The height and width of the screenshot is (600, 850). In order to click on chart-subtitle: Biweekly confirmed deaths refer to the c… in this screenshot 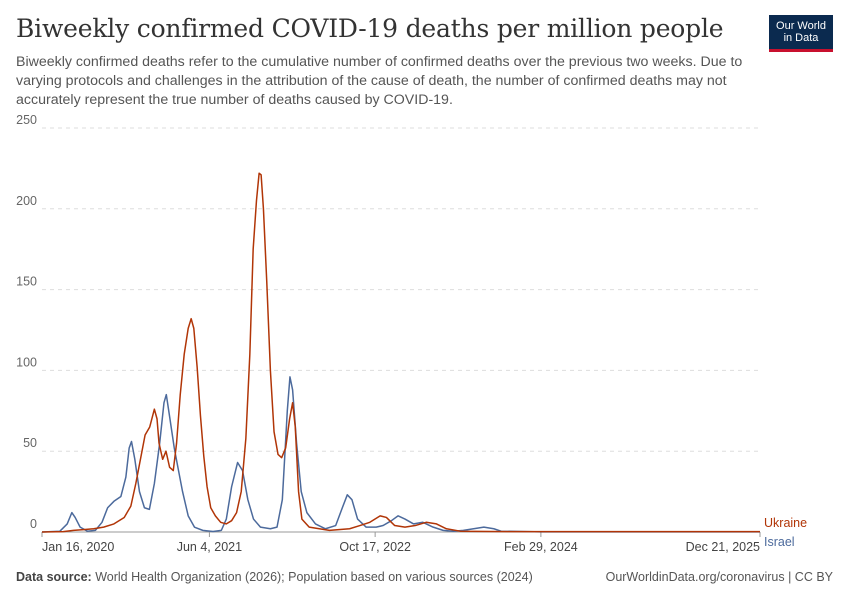, I will do `click(379, 81)`.